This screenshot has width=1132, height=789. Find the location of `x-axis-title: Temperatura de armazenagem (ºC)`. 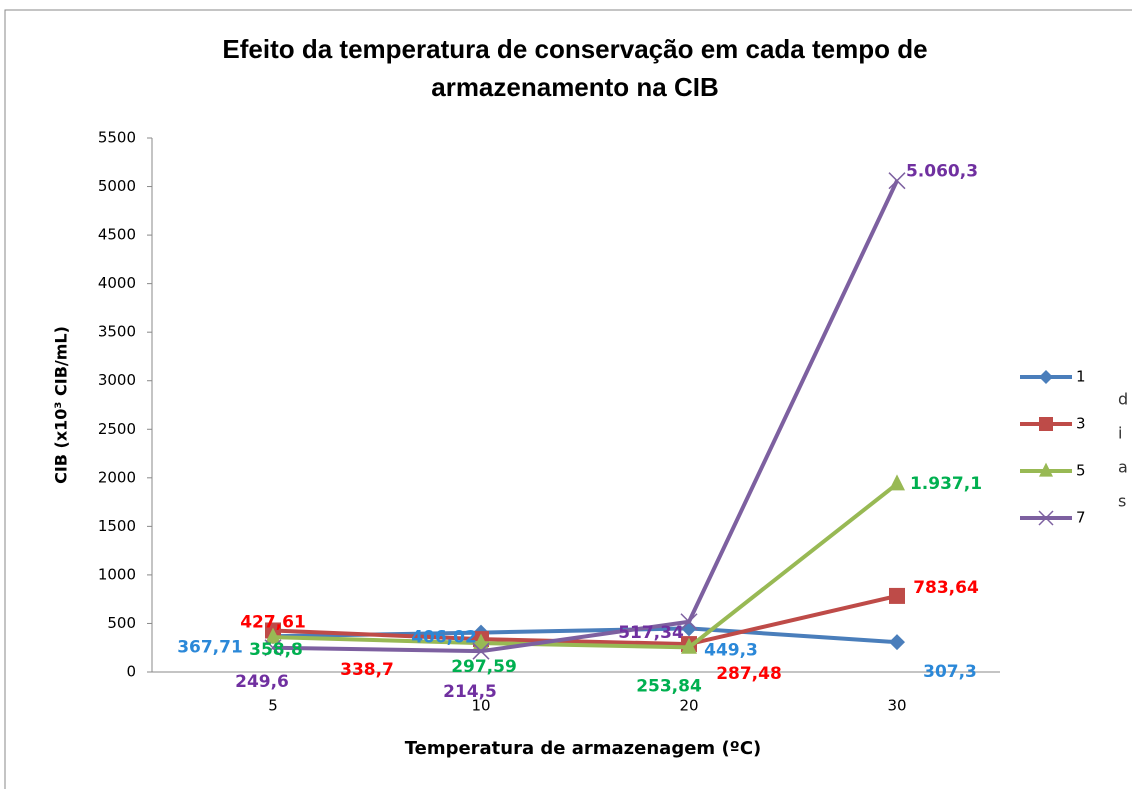

x-axis-title: Temperatura de armazenagem (ºC) is located at coordinates (583, 748).